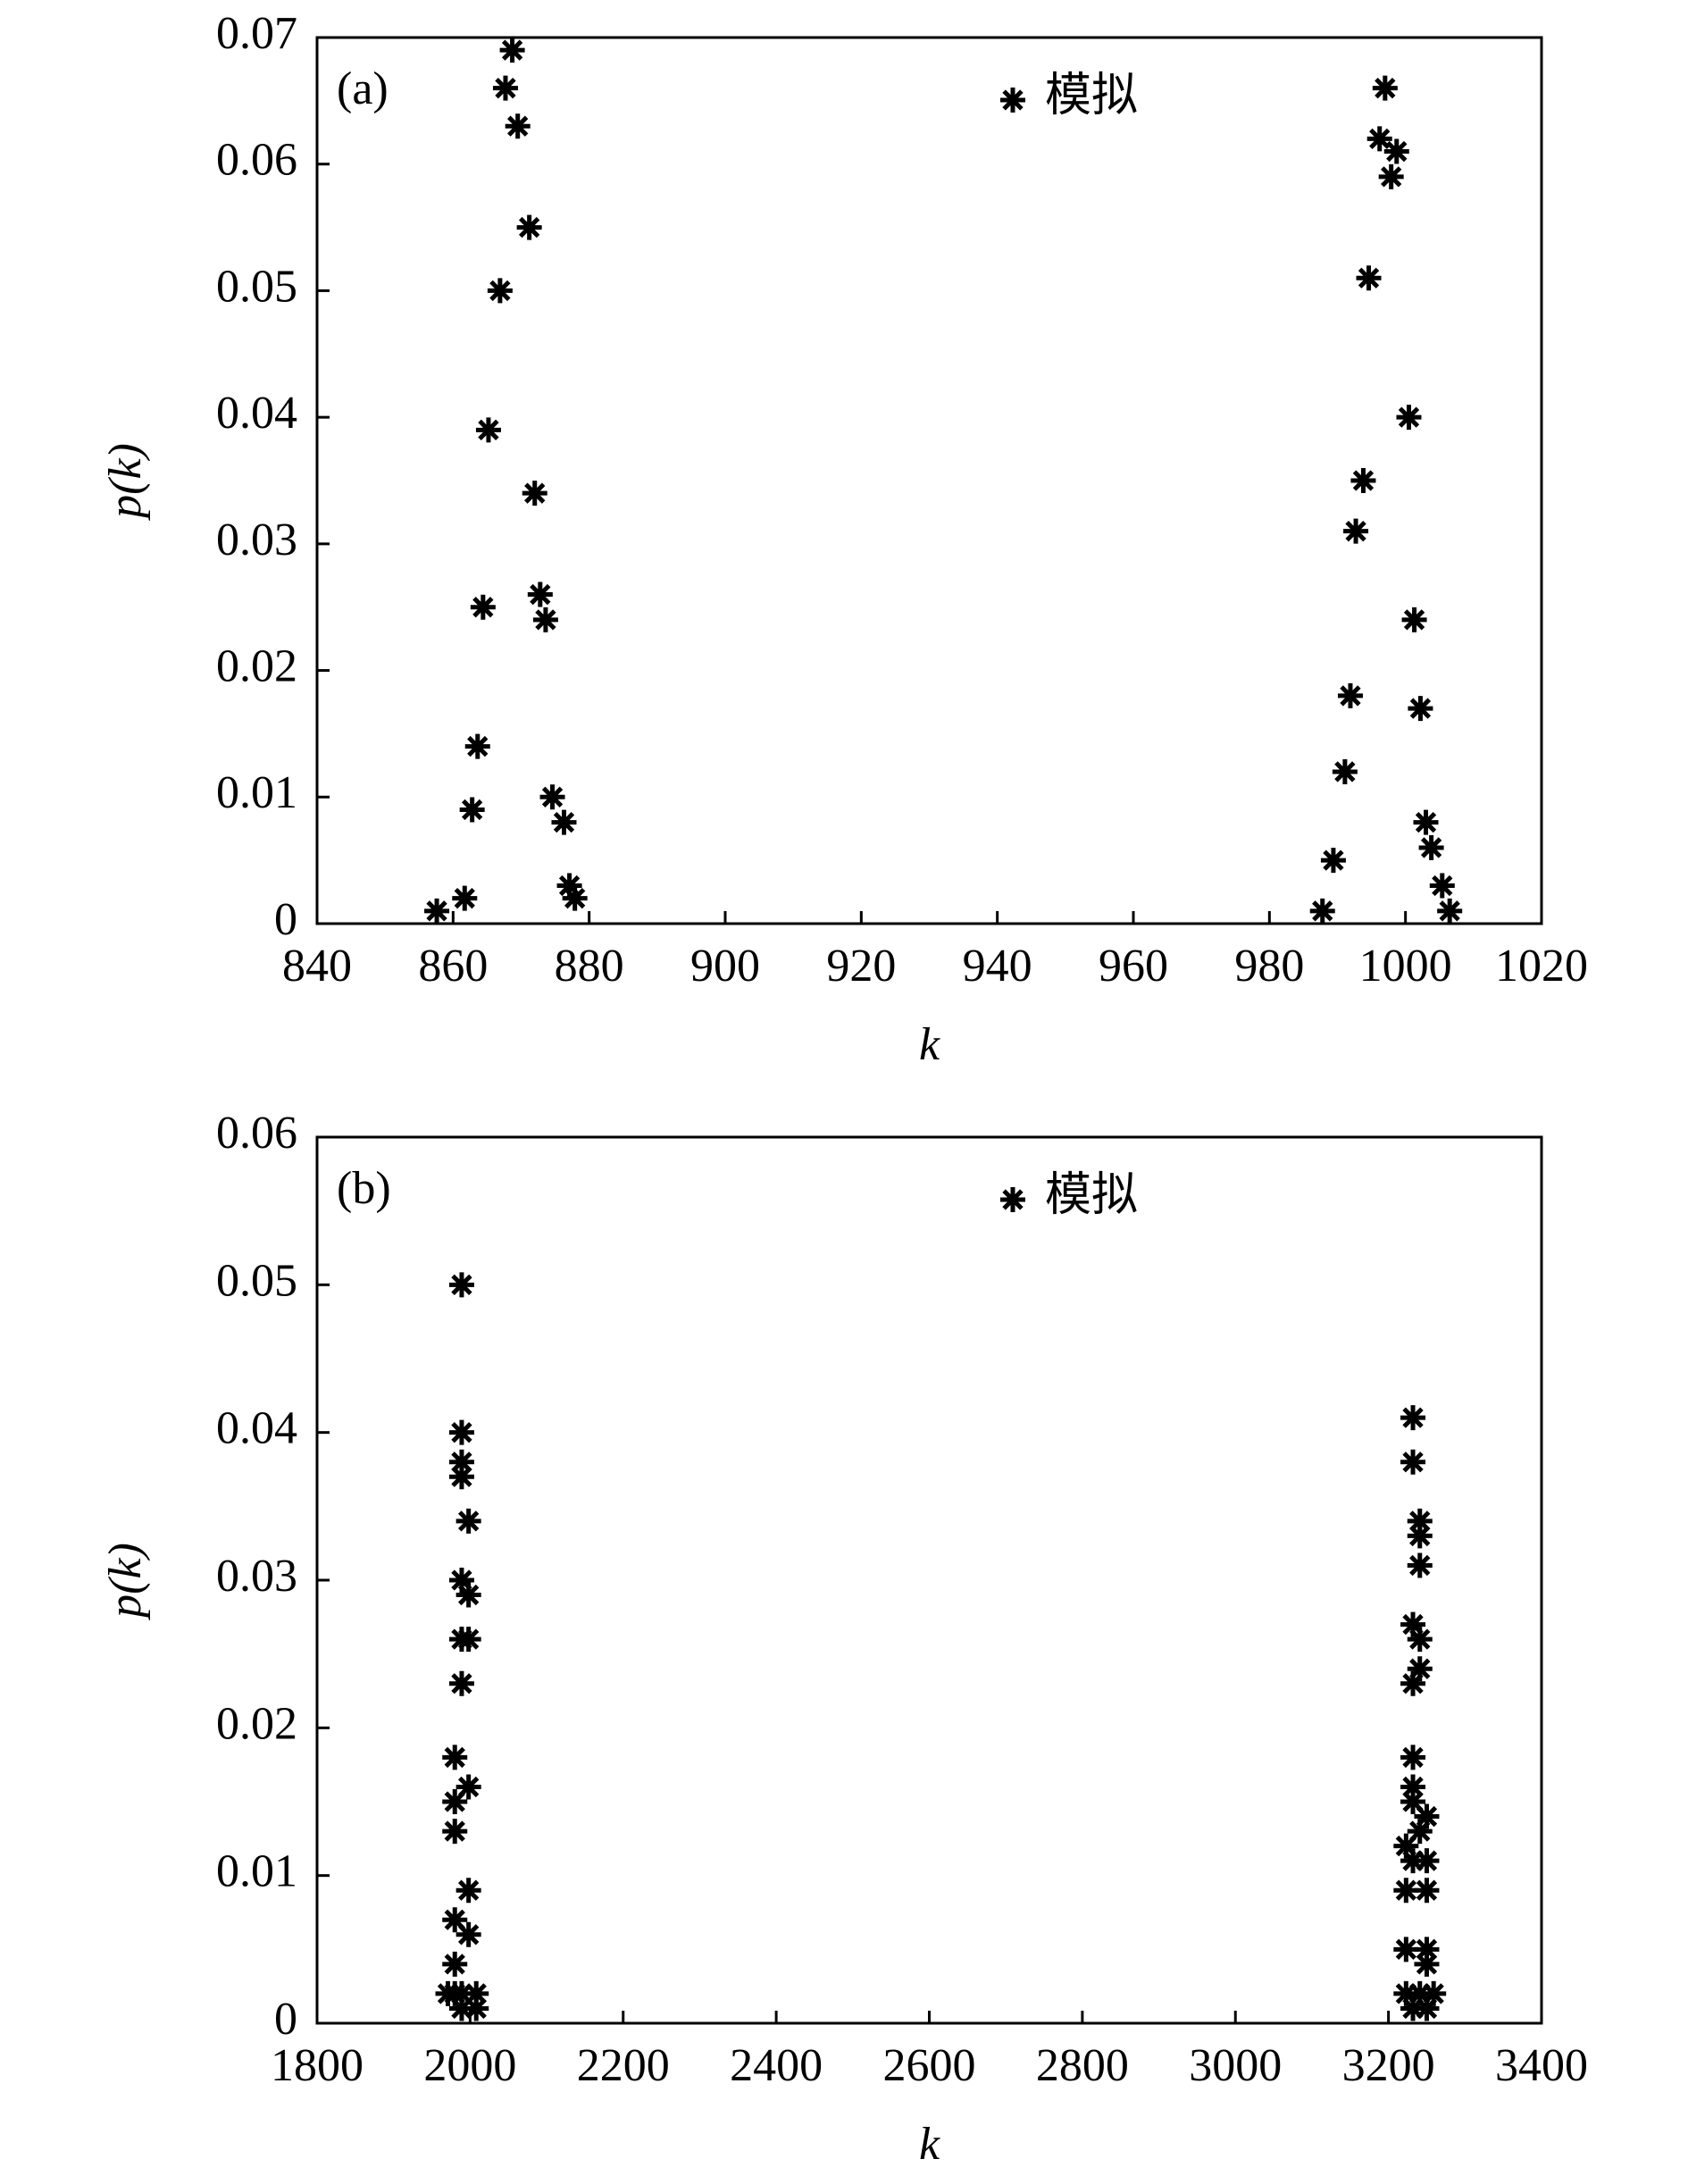 The width and height of the screenshot is (1688, 2184). I want to click on x-tick-label: 2800, so click(1082, 2065).